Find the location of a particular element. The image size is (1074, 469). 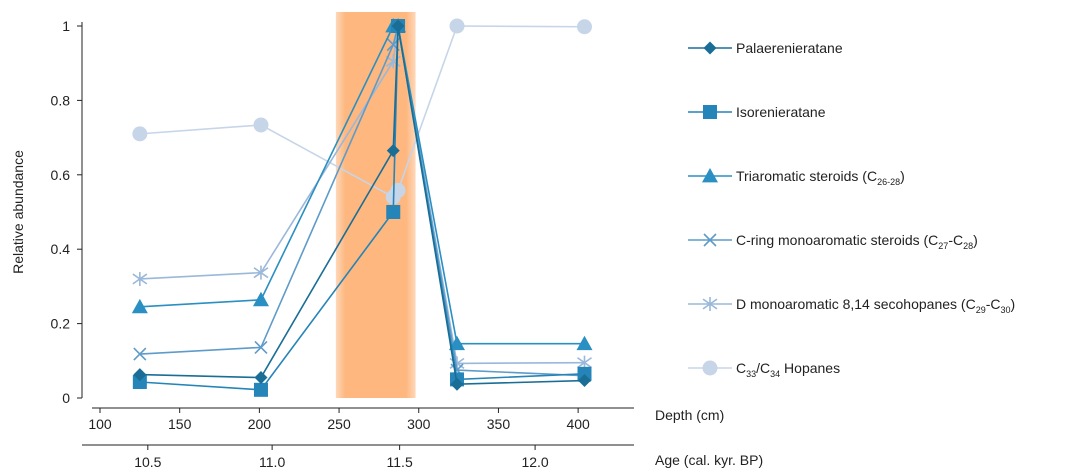

y-tick-label: 0.2 is located at coordinates (61, 324).